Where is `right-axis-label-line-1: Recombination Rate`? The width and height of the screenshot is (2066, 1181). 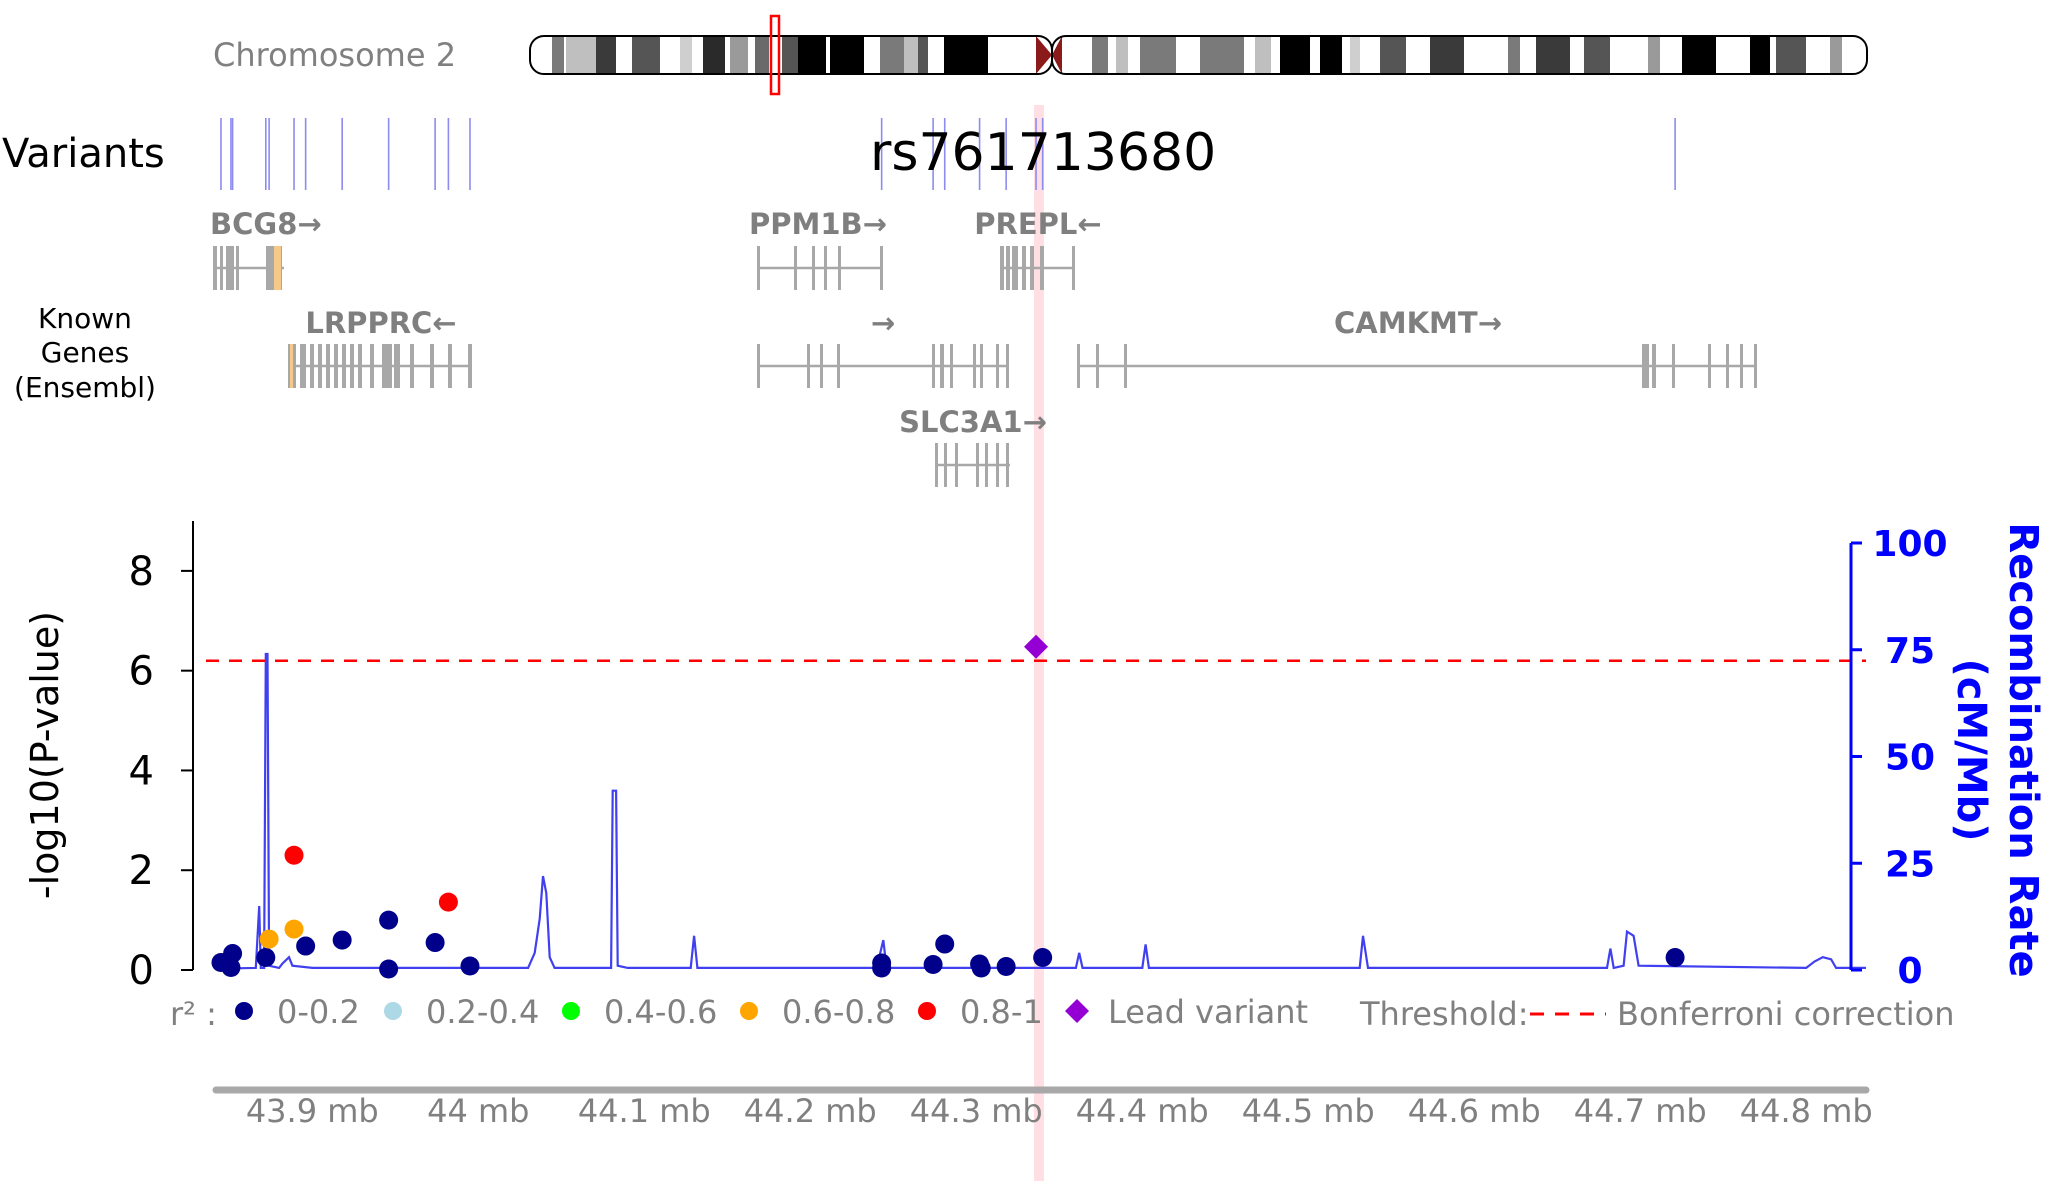
right-axis-label-line-1: Recombination Rate is located at coordinates (2023, 749).